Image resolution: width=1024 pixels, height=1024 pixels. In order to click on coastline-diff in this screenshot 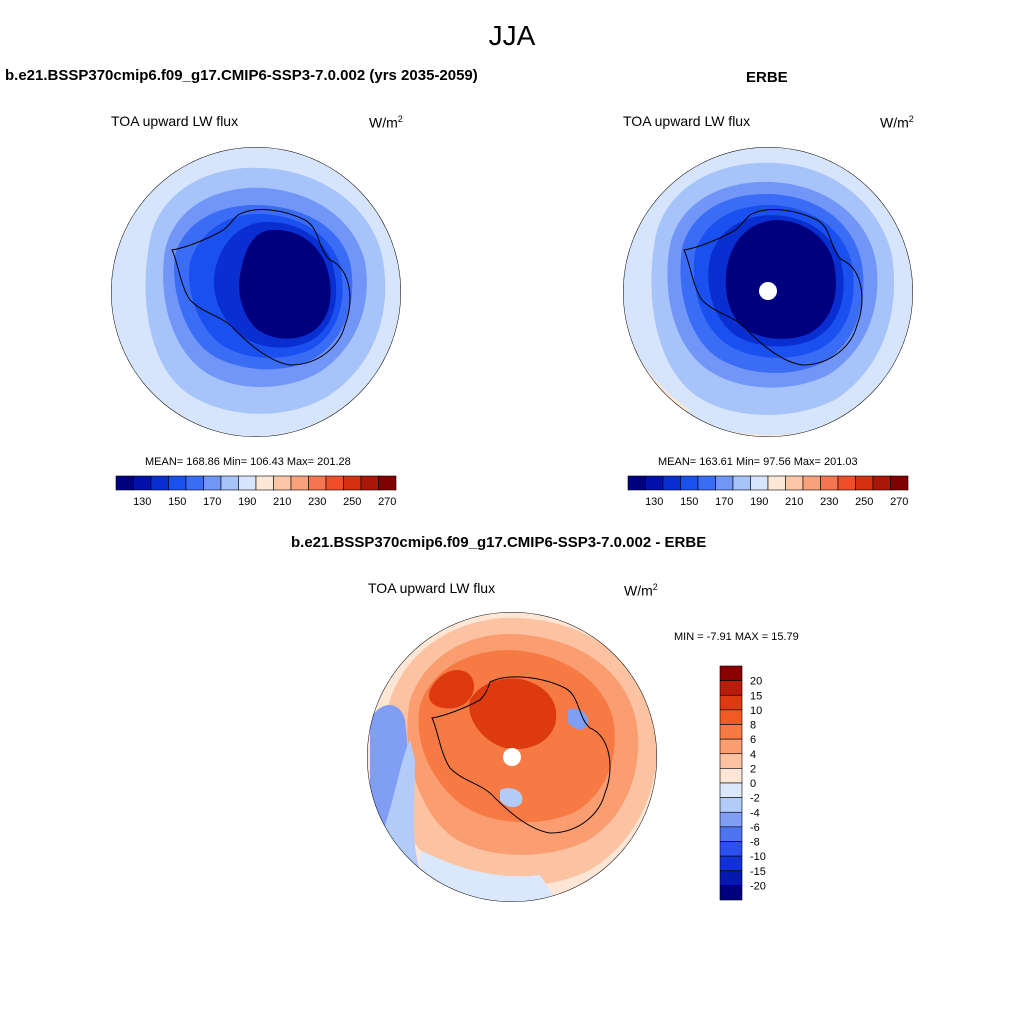, I will do `click(521, 755)`.